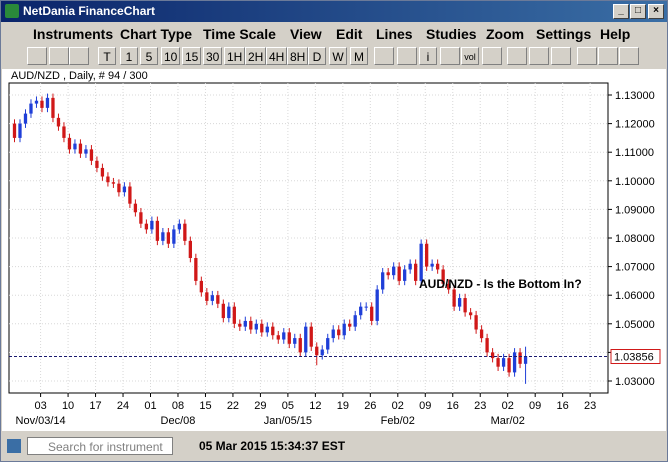  Describe the element at coordinates (428, 56) in the screenshot. I see `toolbar-button: i` at that location.